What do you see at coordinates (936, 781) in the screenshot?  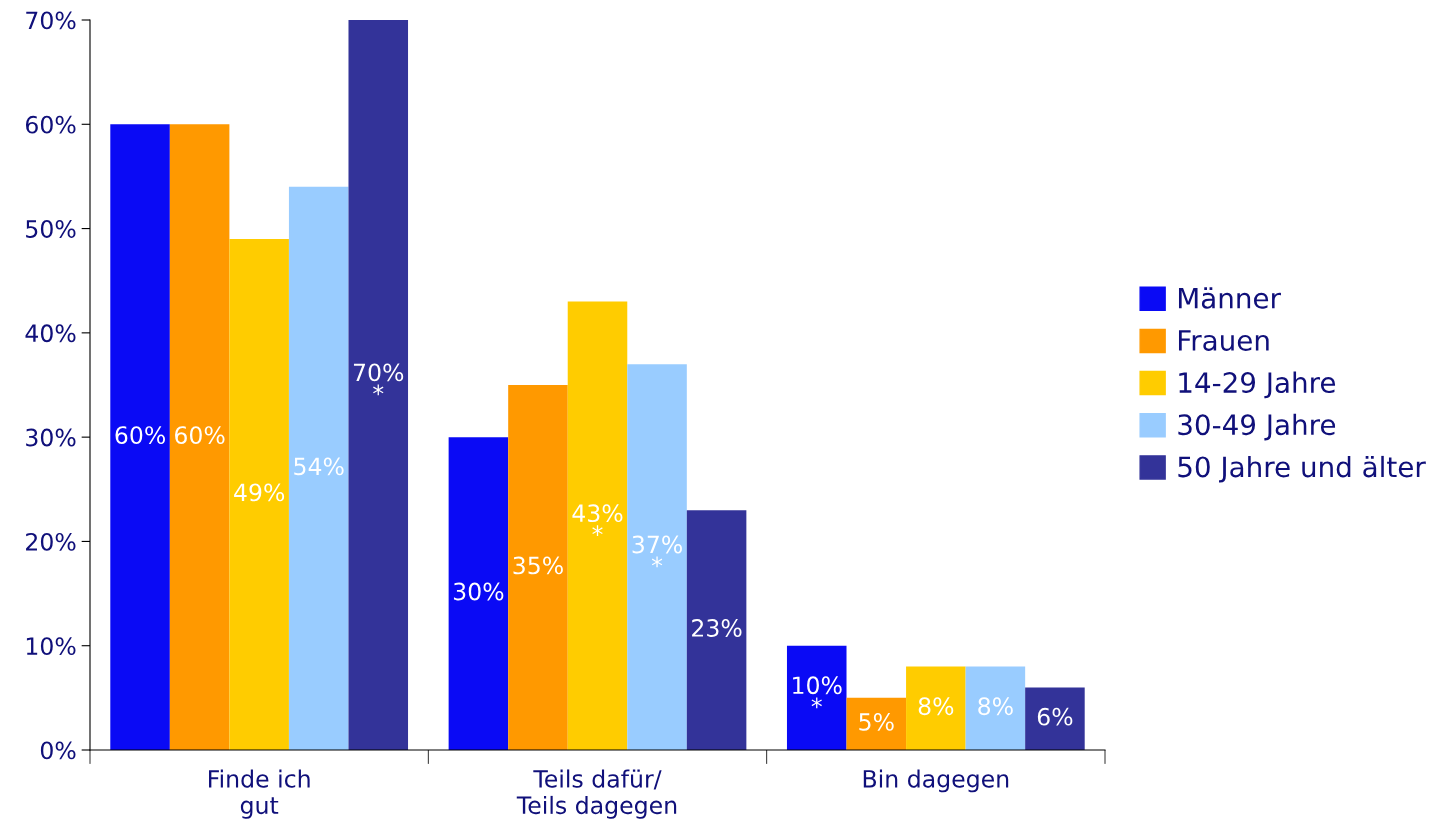 I see `x-tick-label: Bin dagegen` at bounding box center [936, 781].